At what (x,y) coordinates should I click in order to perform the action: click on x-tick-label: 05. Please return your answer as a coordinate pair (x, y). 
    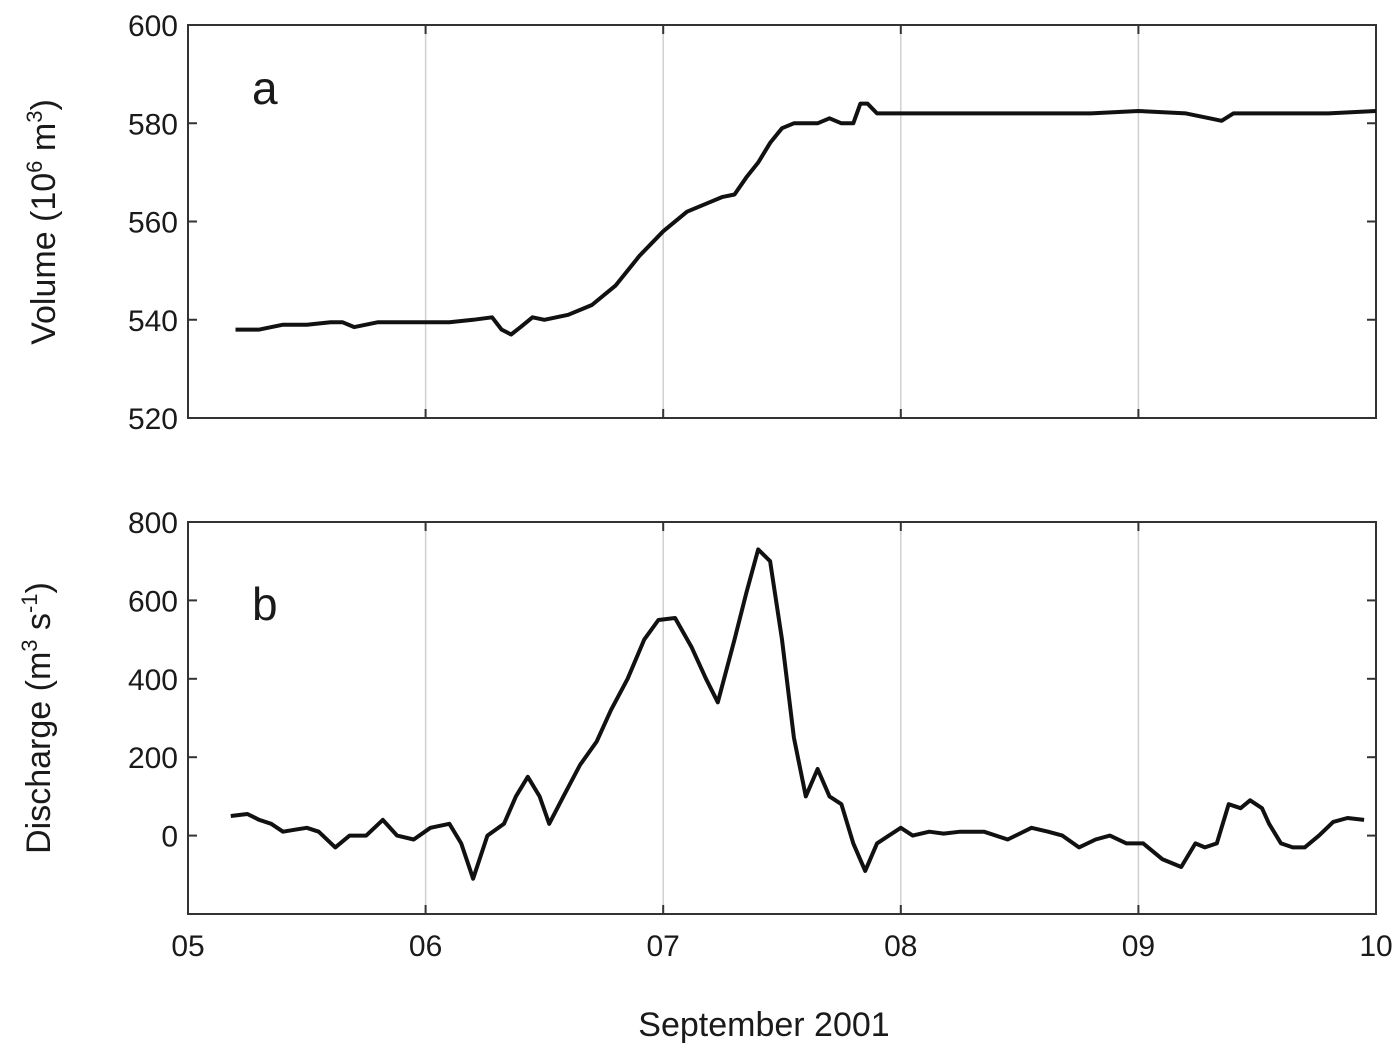
    Looking at the image, I should click on (187, 946).